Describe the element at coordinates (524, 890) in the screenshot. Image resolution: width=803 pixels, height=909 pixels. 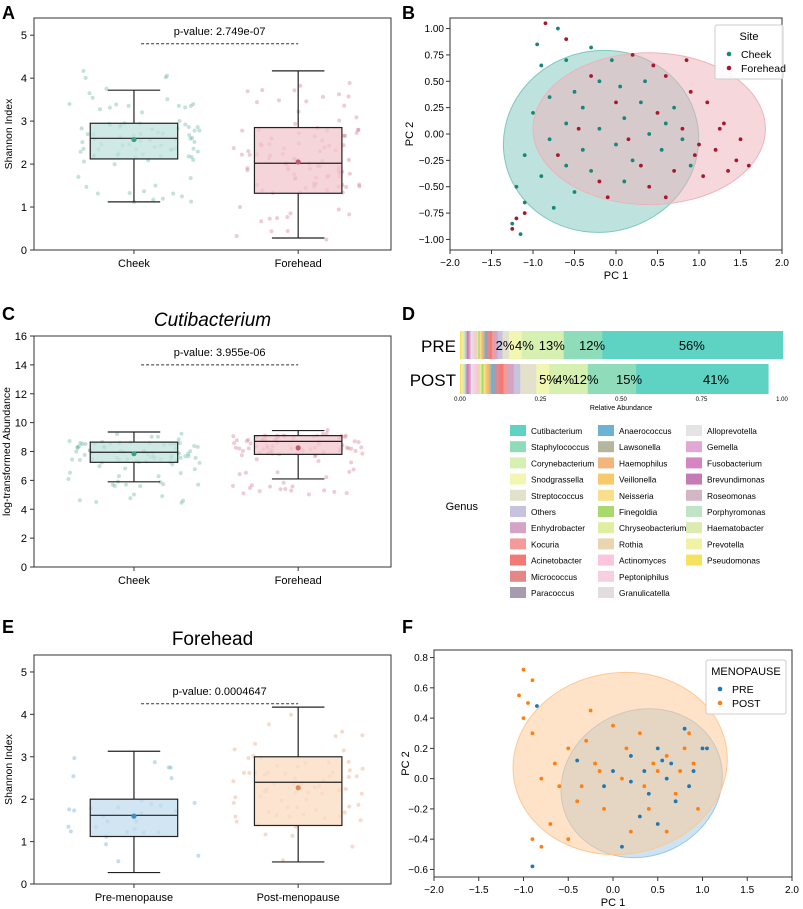
I see `x-tick-label: −1.0` at that location.